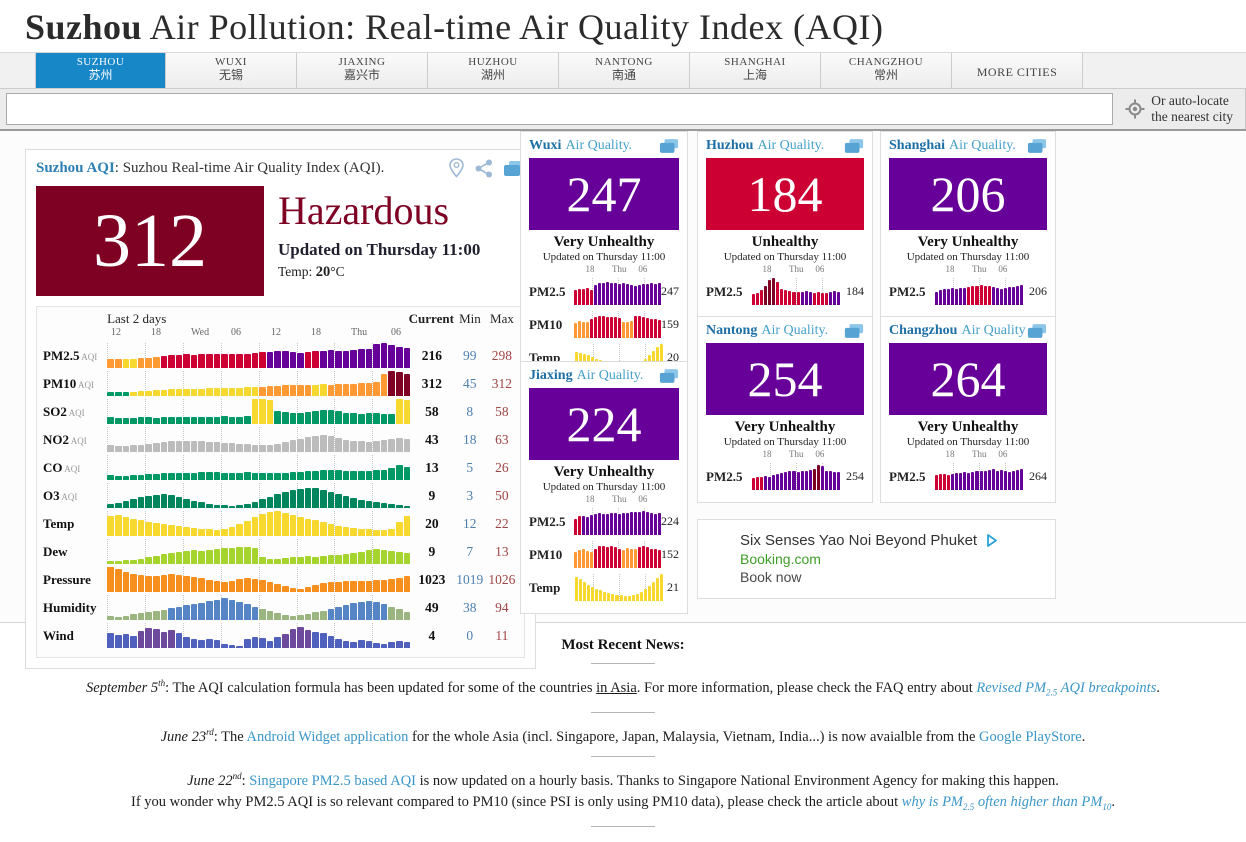 The image size is (1246, 842). What do you see at coordinates (359, 332) in the screenshot?
I see `axis-tick: Thu` at bounding box center [359, 332].